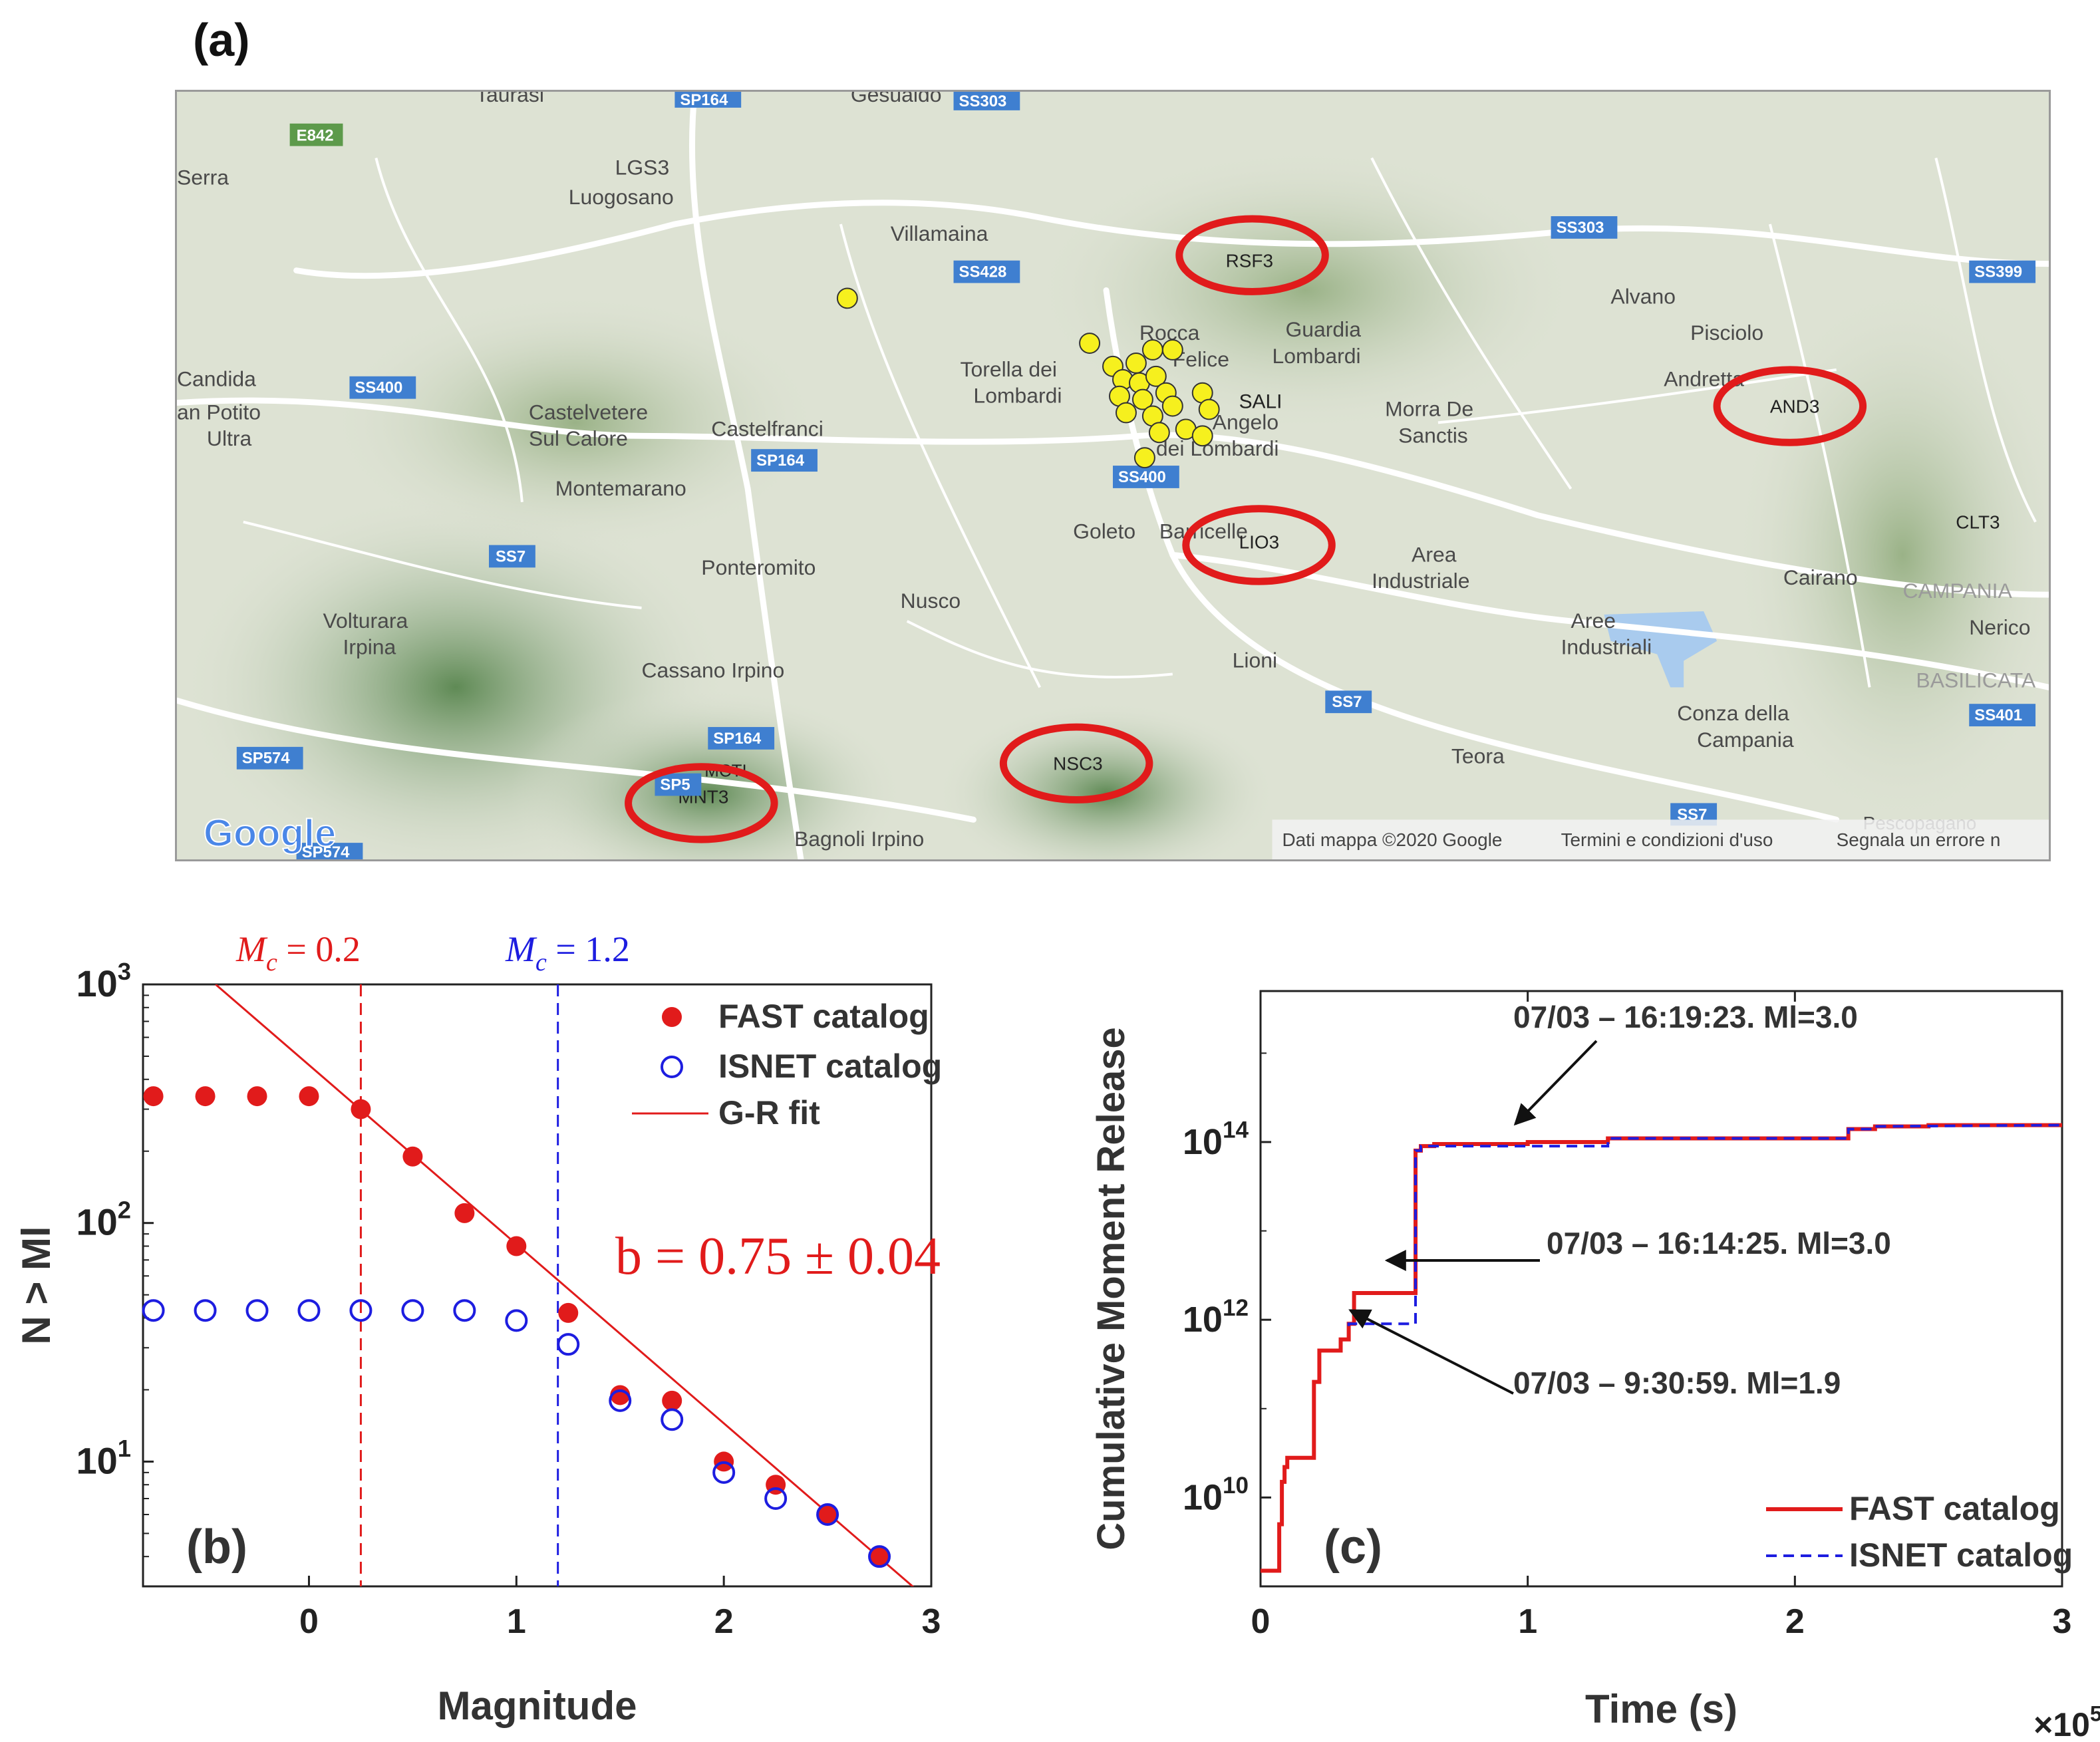 The width and height of the screenshot is (2100, 1742). What do you see at coordinates (1146, 477) in the screenshot?
I see `road-sign-ss400-center: SS400` at bounding box center [1146, 477].